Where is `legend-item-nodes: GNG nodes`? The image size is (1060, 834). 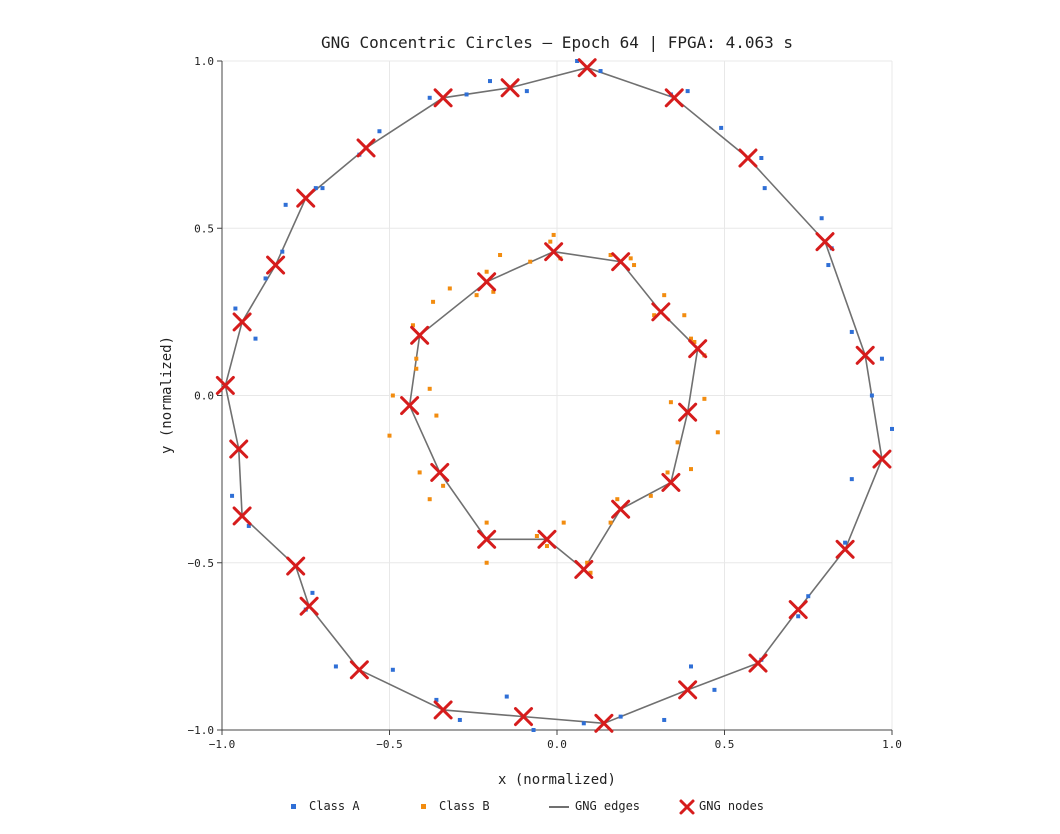 legend-item-nodes: GNG nodes is located at coordinates (721, 807).